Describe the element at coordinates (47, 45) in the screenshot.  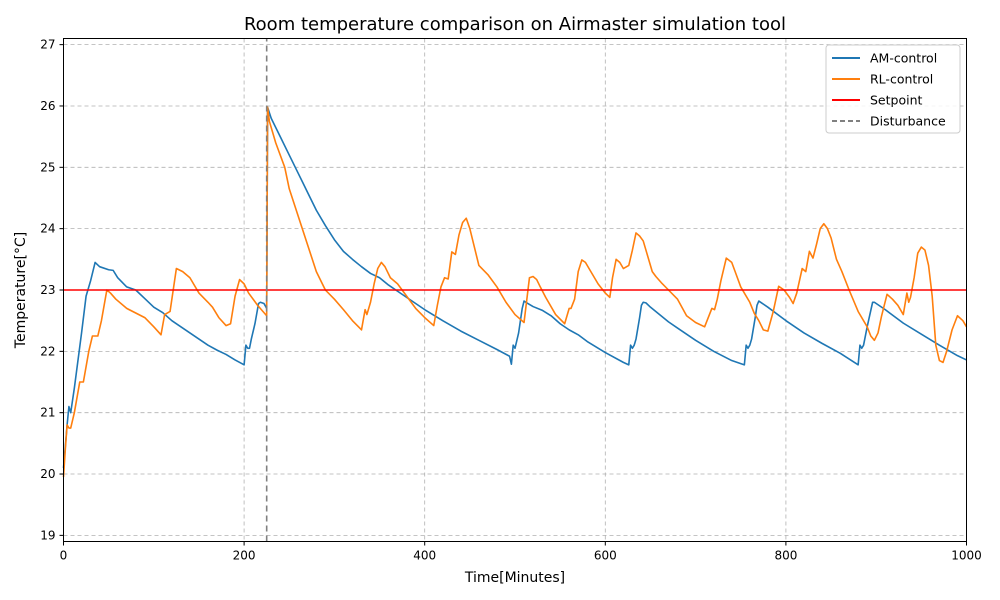
I see `y-tick-label: 27` at that location.